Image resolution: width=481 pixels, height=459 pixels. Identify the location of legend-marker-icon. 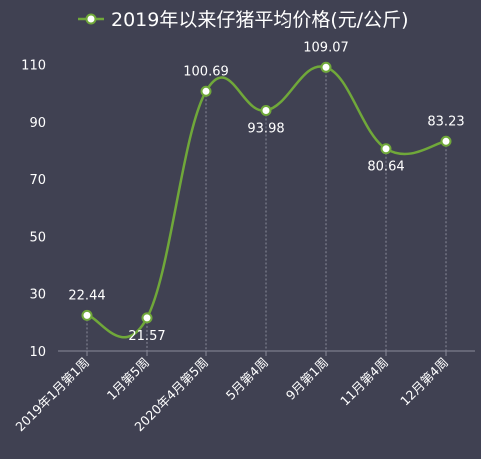
(91, 19).